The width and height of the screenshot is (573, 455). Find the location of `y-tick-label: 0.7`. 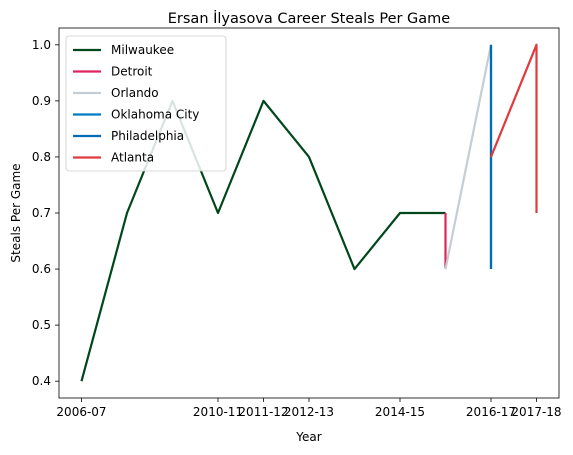

y-tick-label: 0.7 is located at coordinates (41, 213).